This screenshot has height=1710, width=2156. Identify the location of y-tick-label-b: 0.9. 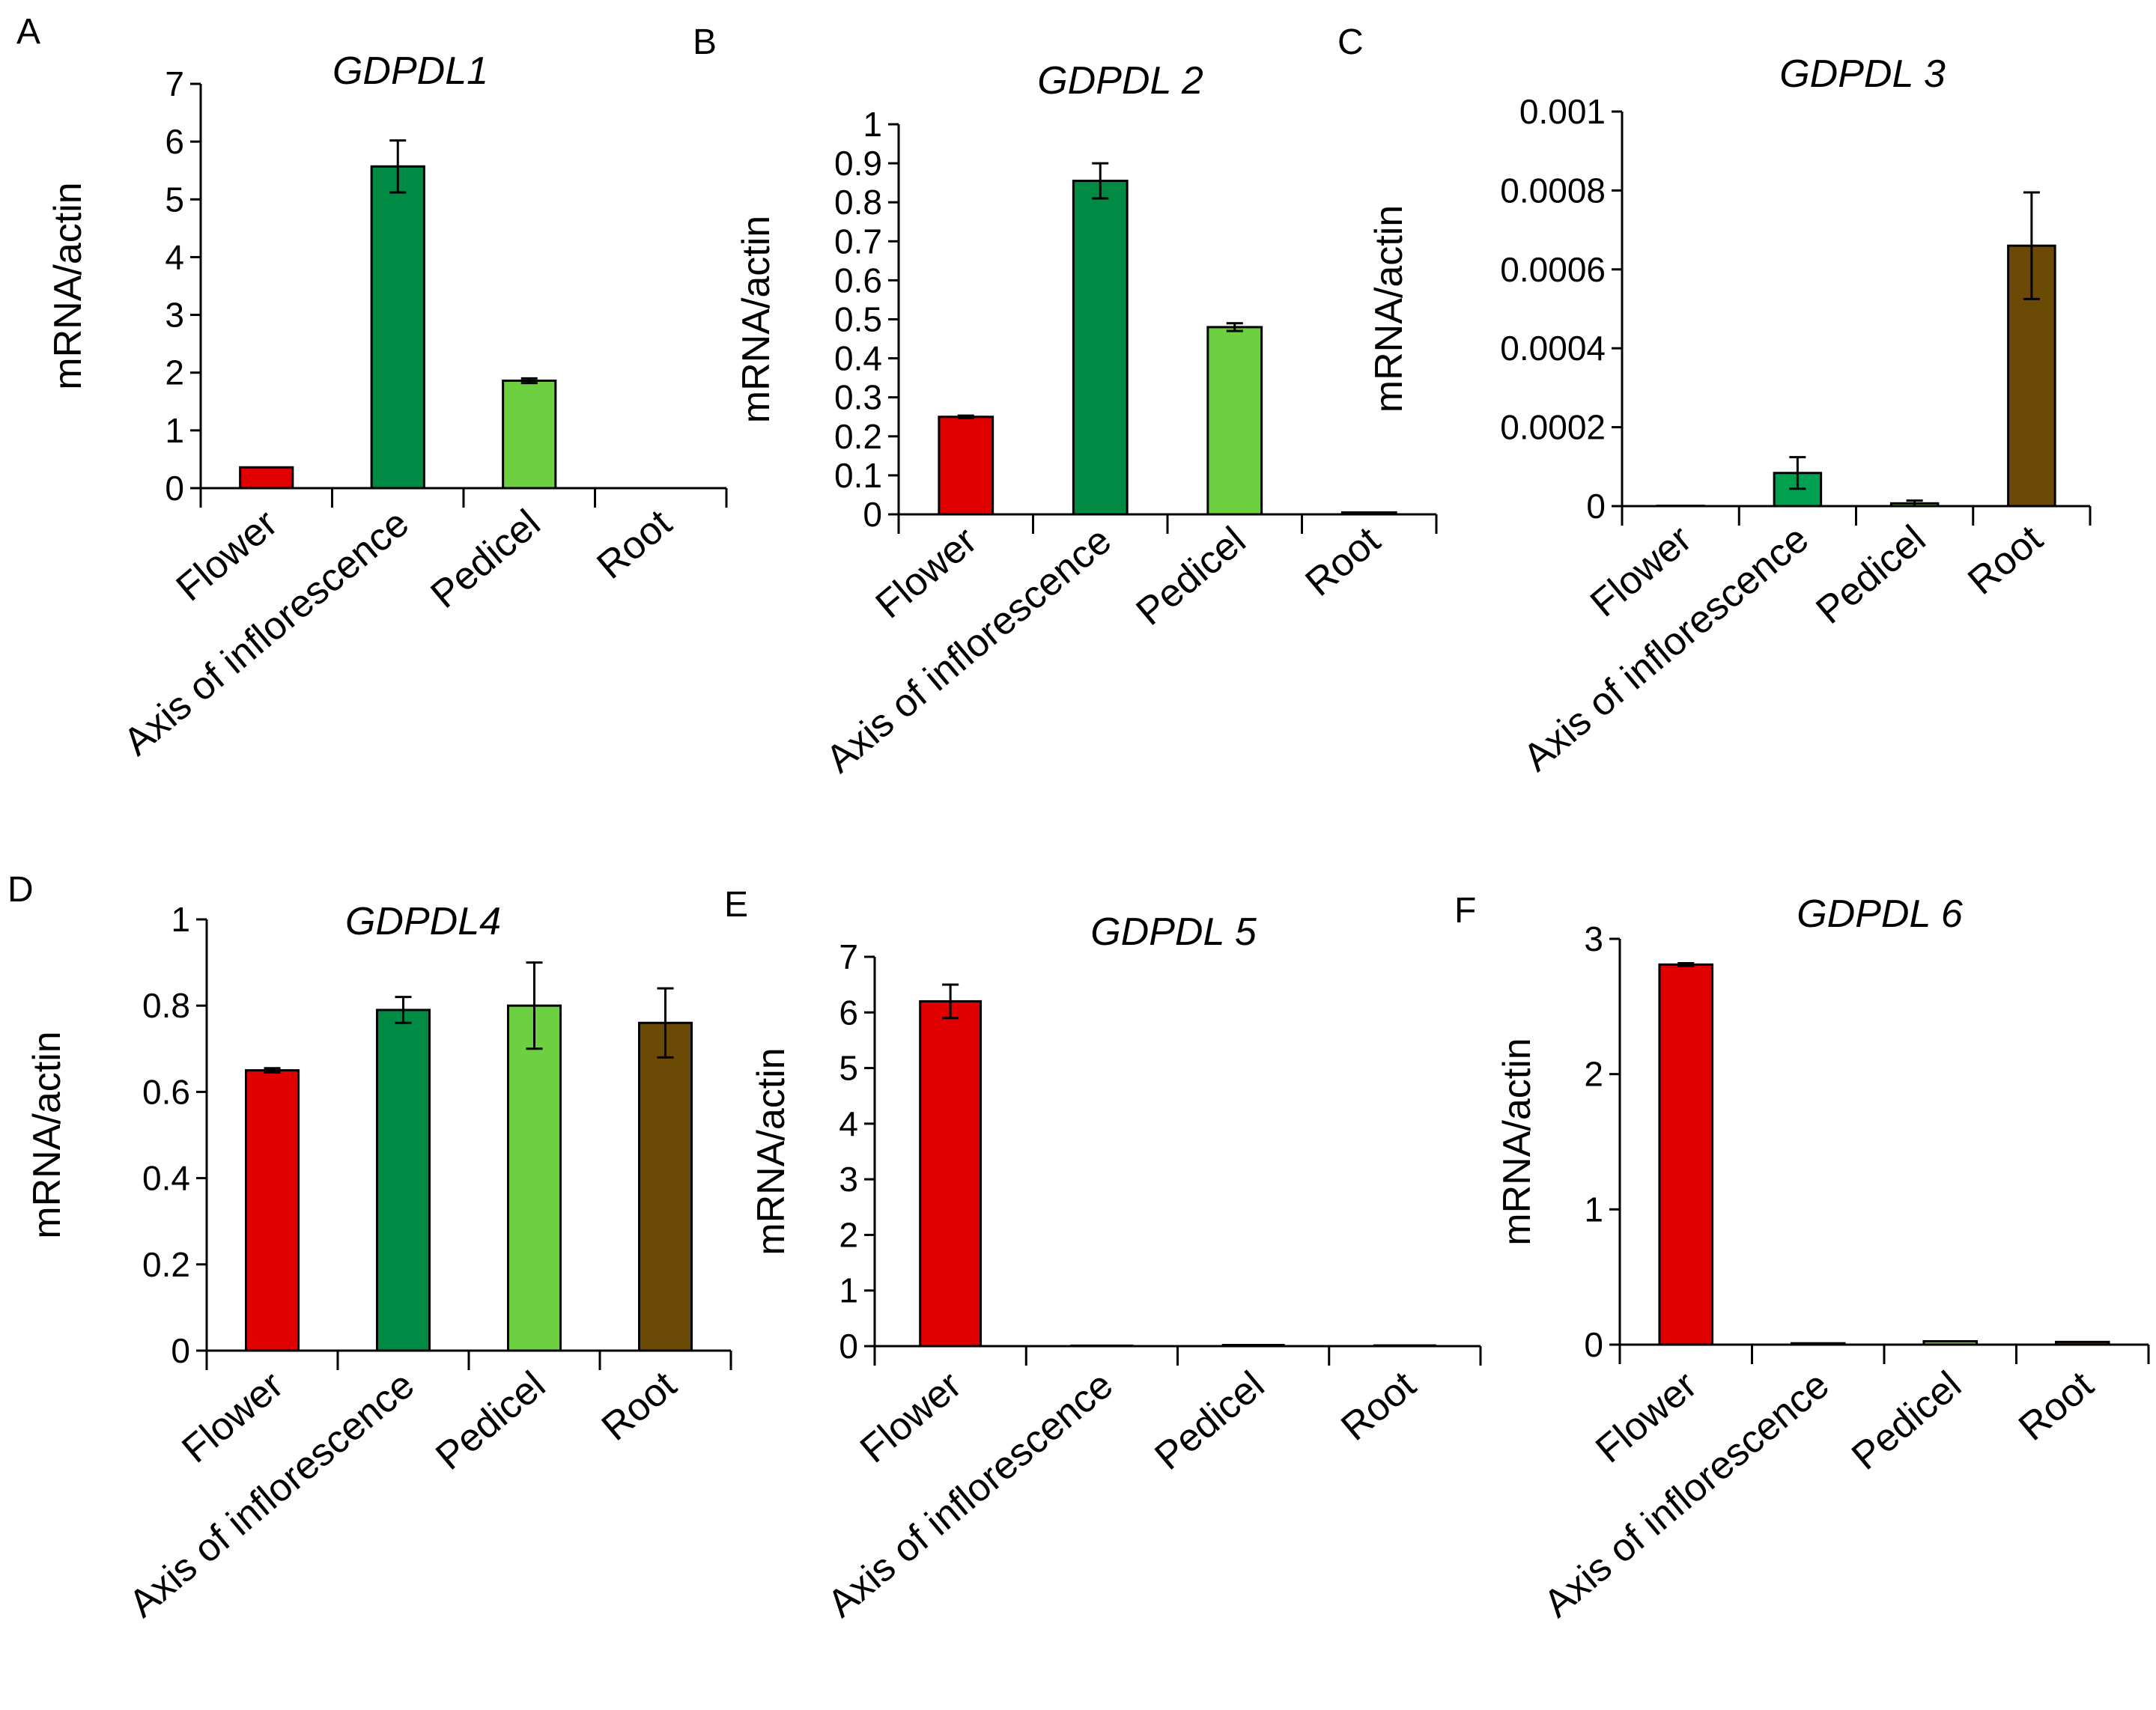
(858, 163).